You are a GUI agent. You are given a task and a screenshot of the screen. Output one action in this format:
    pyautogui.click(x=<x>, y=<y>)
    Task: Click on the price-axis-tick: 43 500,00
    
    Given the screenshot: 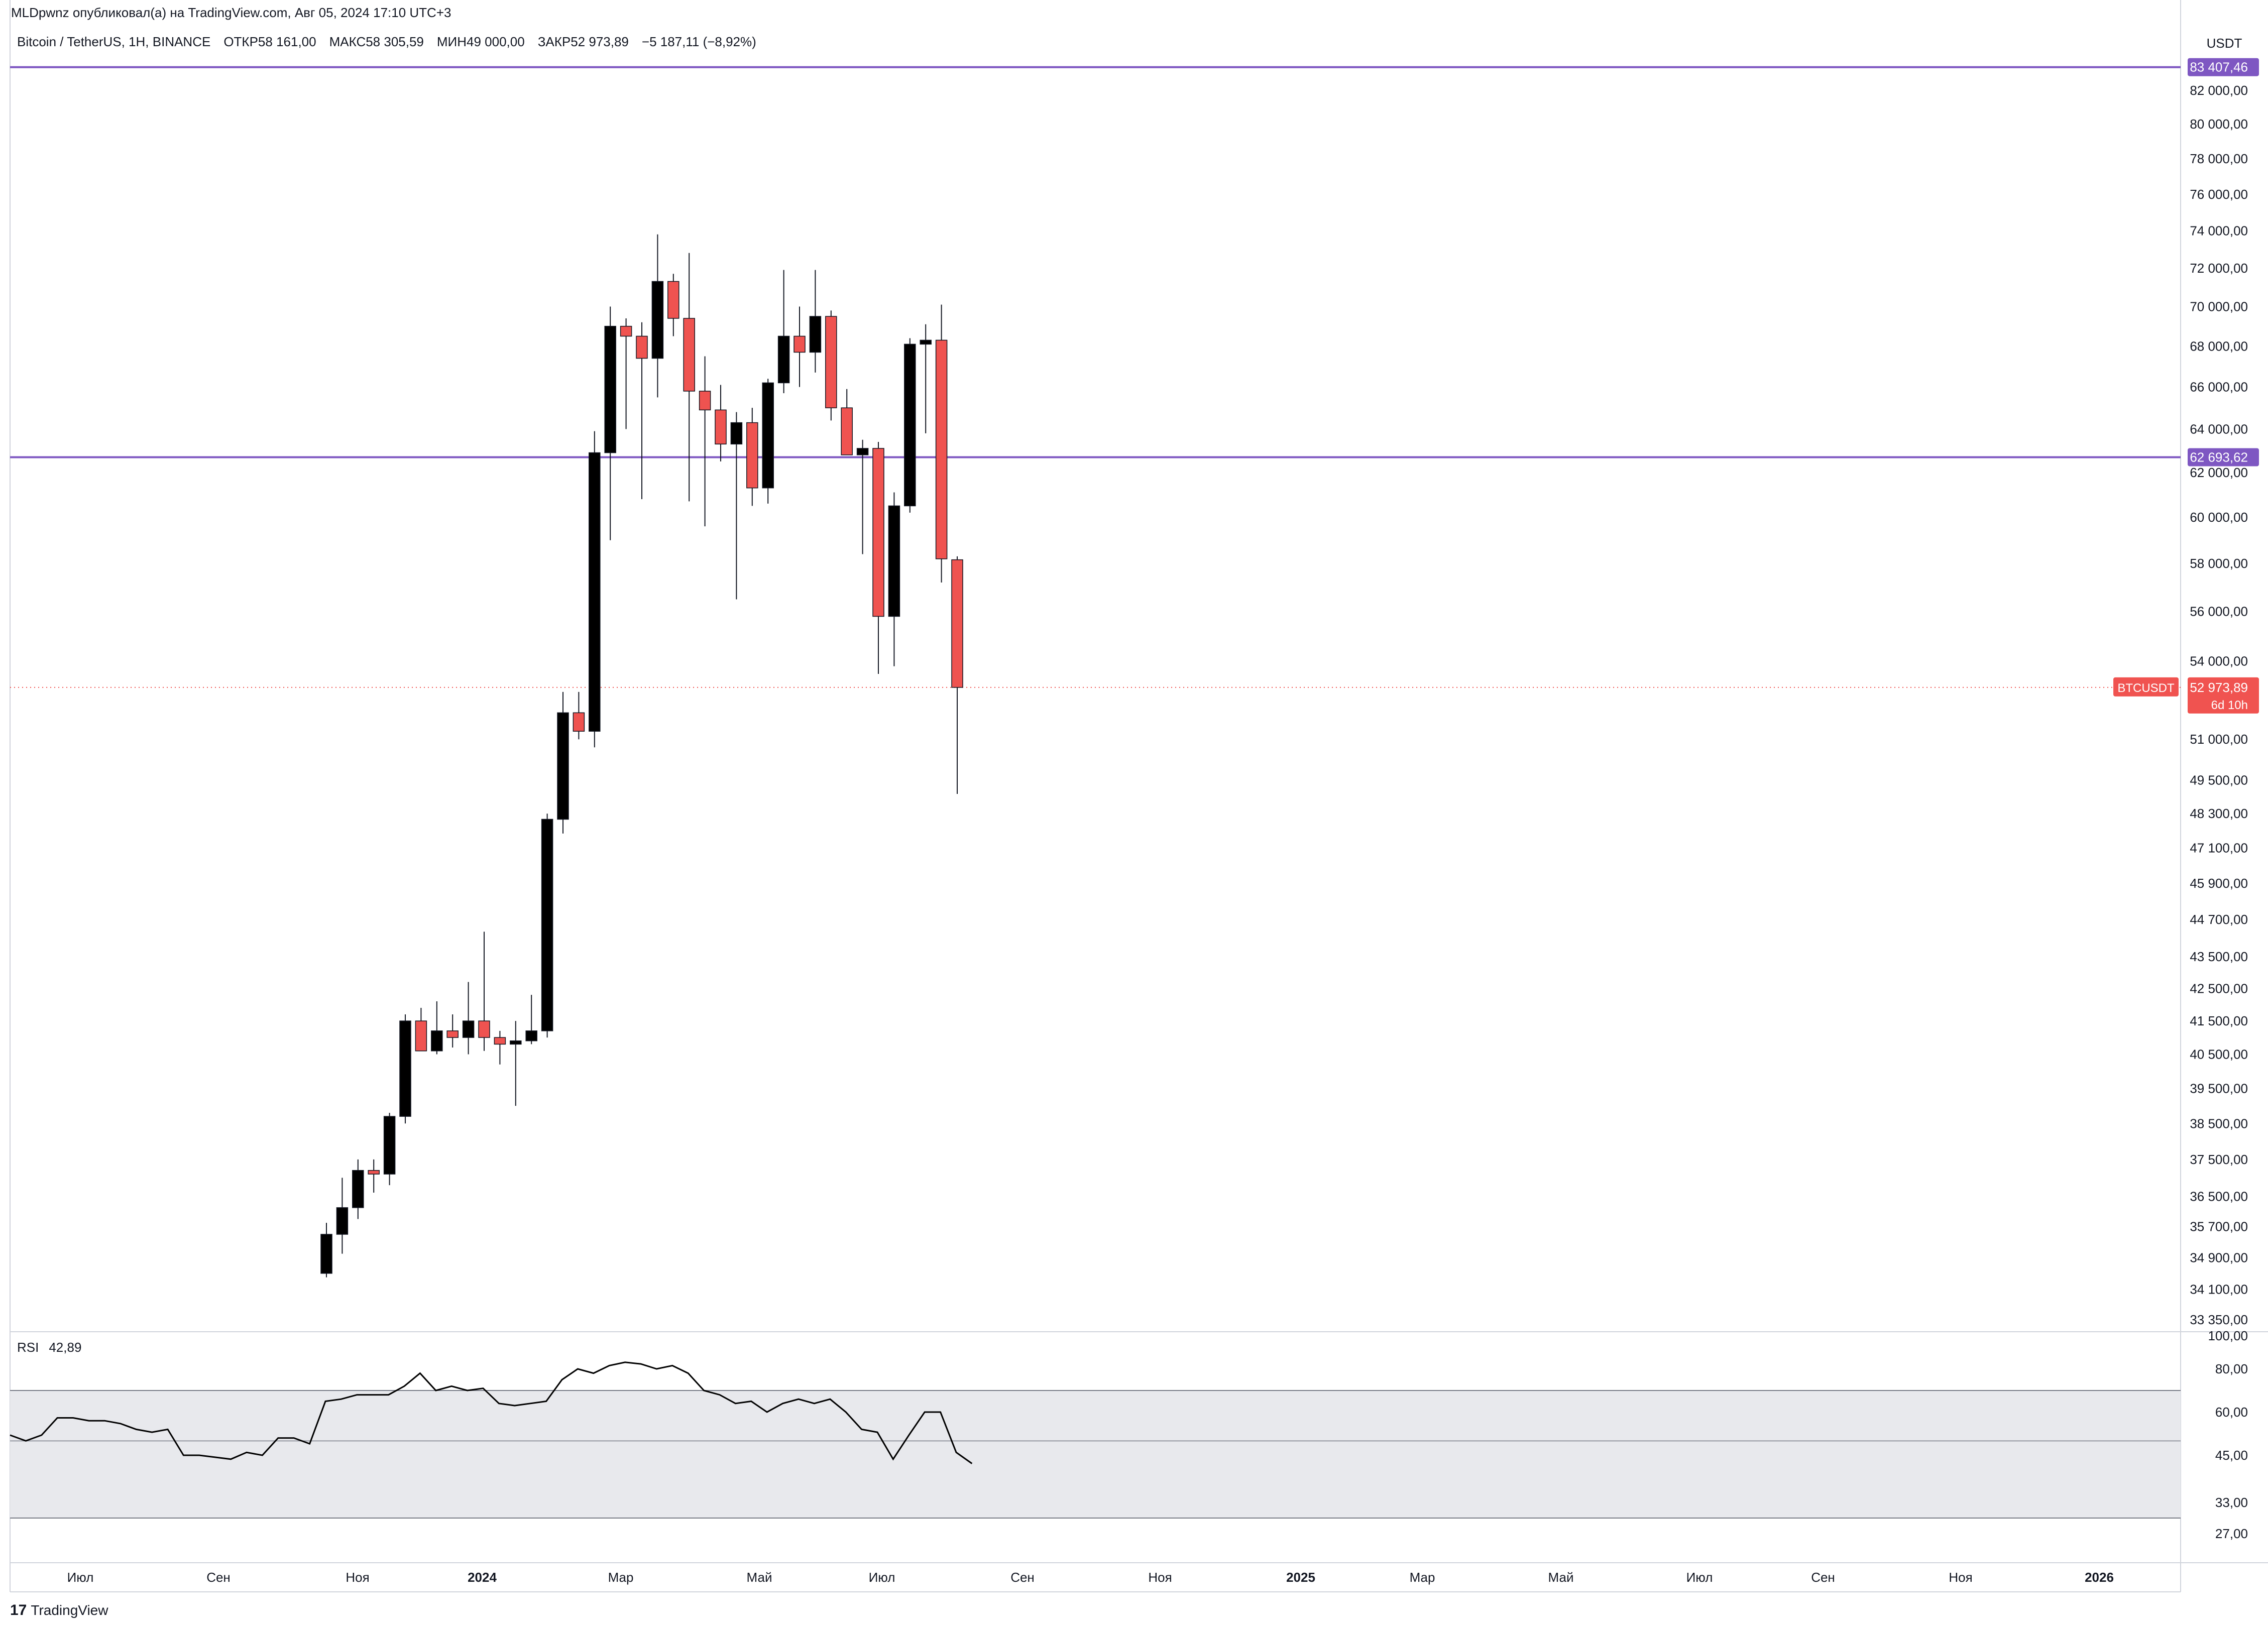 What is the action you would take?
    pyautogui.click(x=2219, y=956)
    